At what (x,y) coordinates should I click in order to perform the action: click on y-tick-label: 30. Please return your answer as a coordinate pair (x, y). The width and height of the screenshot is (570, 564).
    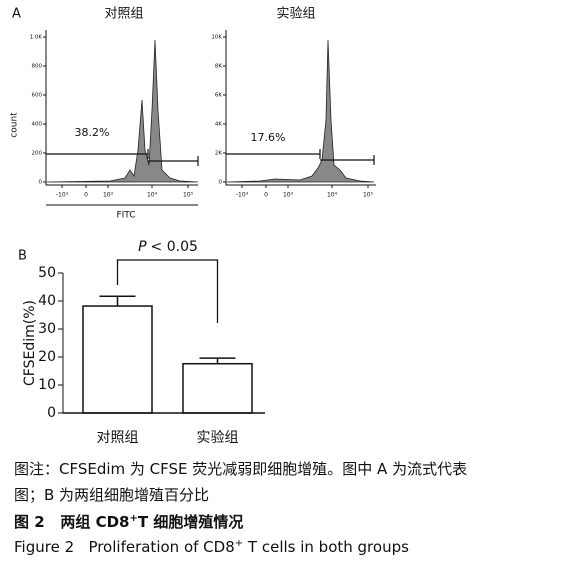
    Looking at the image, I should click on (47, 329).